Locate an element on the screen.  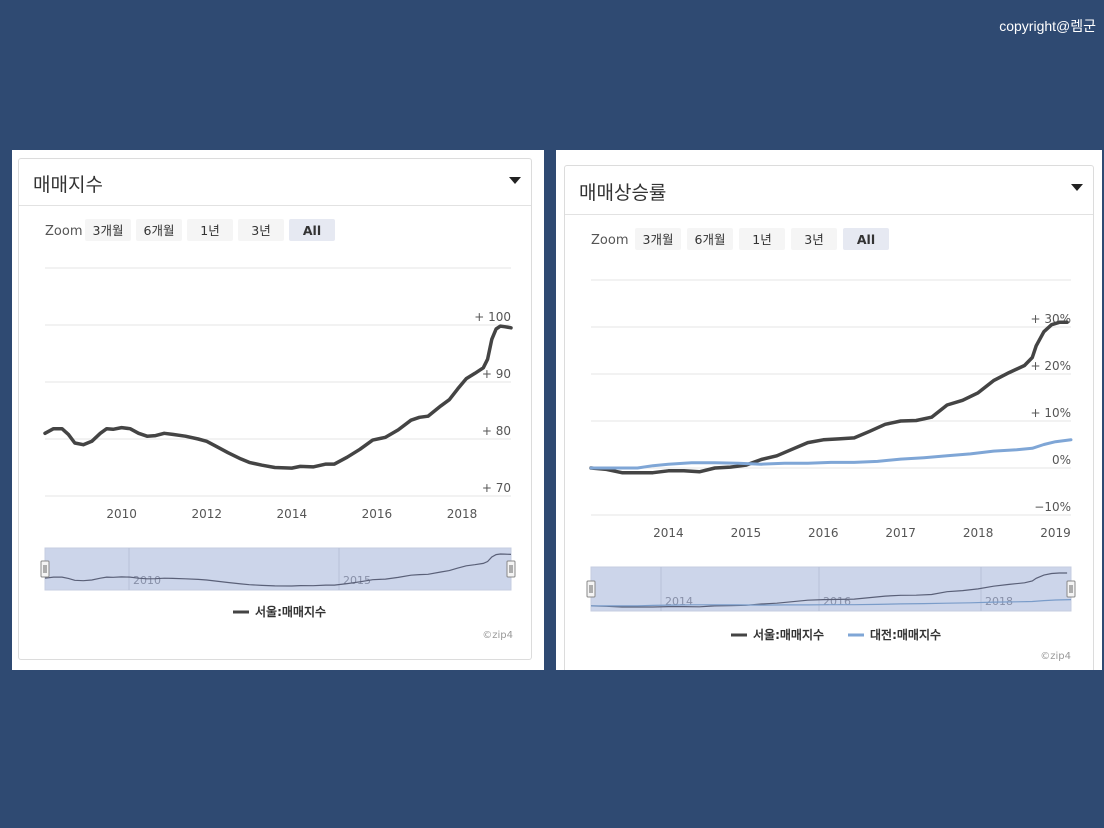
navigator-tick-label: 2010 is located at coordinates (147, 580).